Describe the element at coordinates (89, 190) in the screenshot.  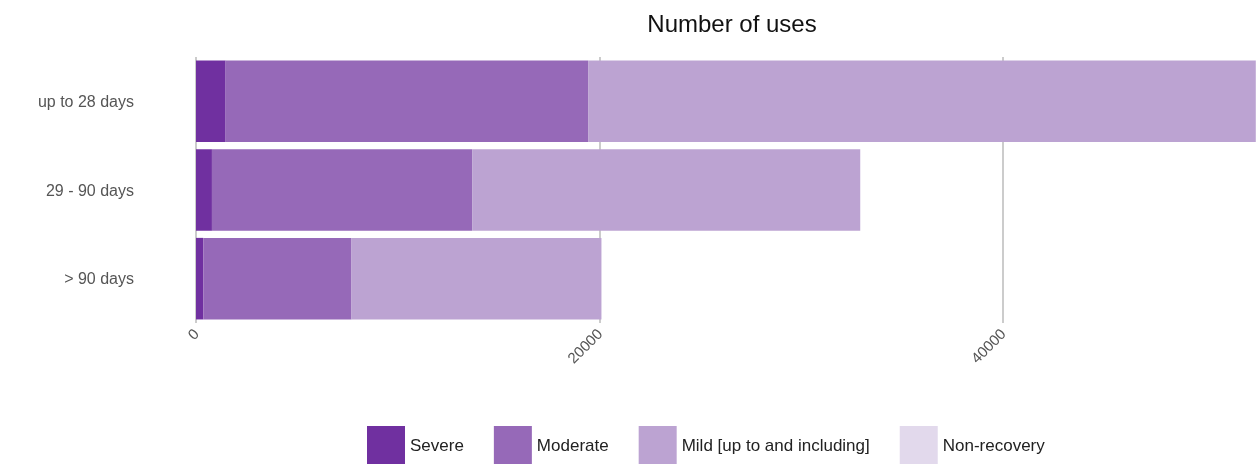
I see `y-tick-label: 29 - 90 days` at that location.